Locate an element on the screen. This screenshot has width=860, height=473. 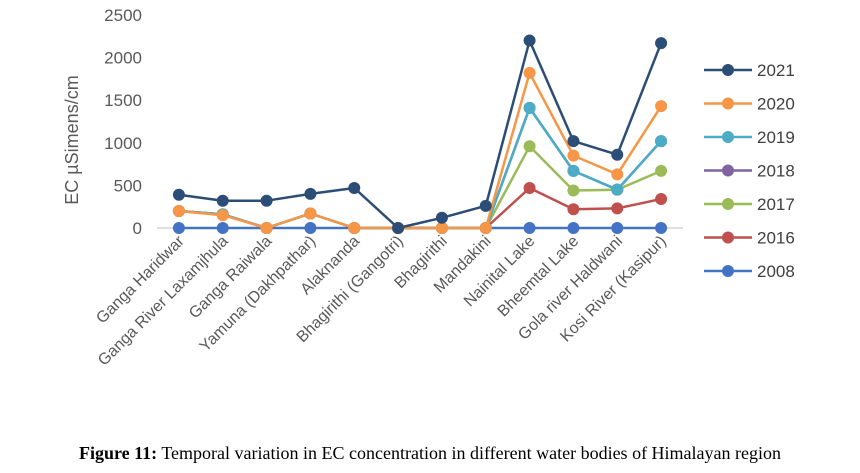
y-axis-label: EC µSimens/cm is located at coordinates (72, 139).